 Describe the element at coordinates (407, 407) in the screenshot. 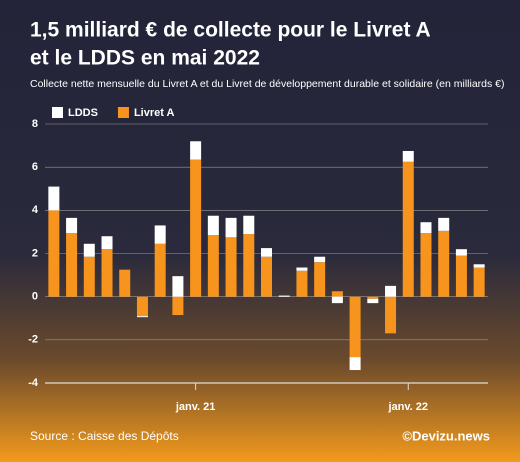

I see `x-tick-label: janv. 22` at that location.